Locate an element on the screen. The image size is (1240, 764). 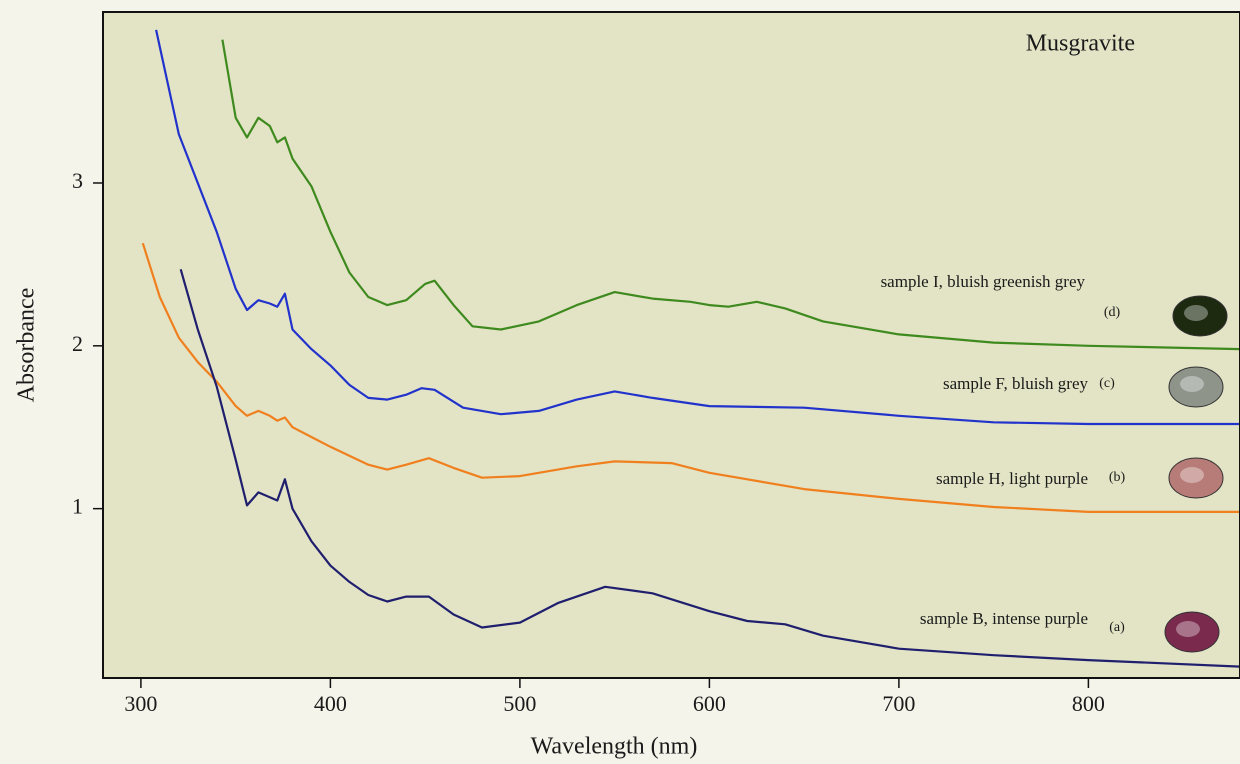
series-tag: (b) is located at coordinates (1117, 477).